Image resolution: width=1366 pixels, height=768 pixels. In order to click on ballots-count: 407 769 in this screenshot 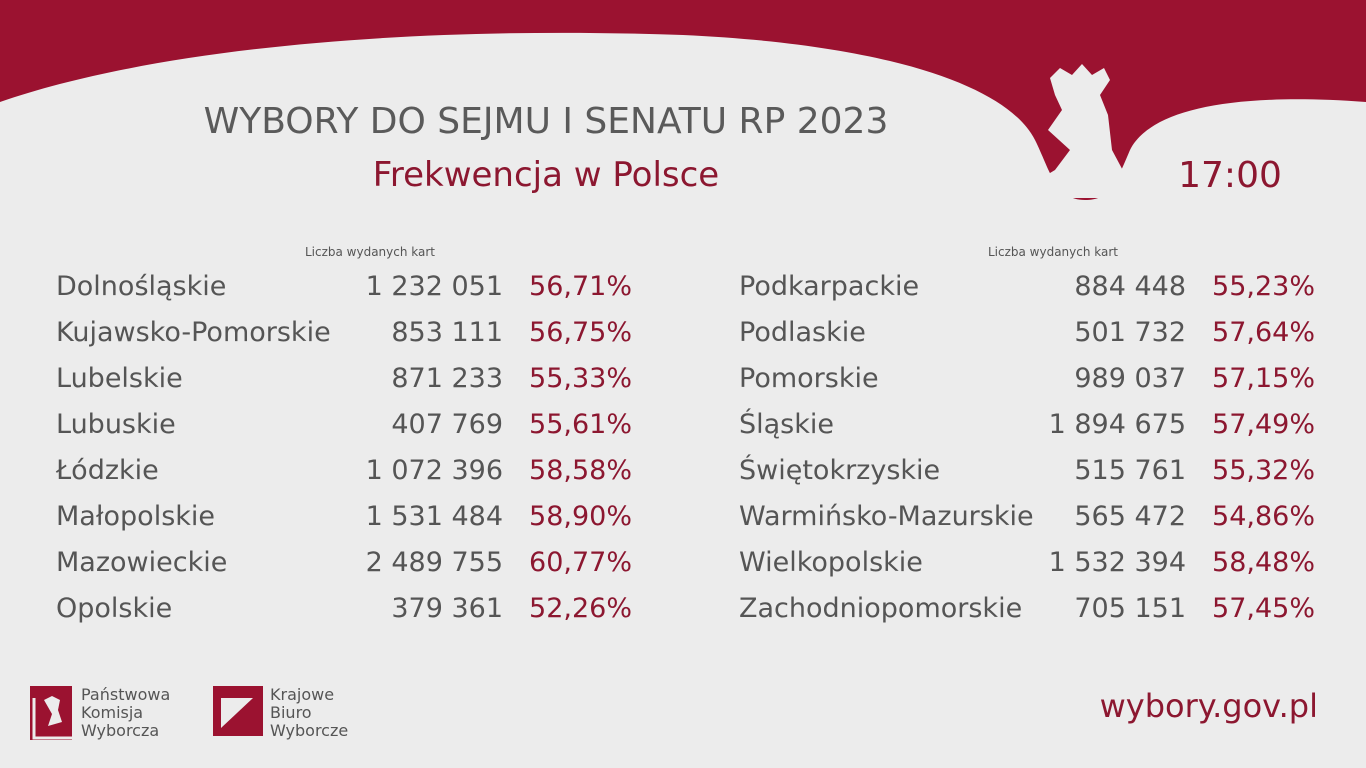, I will do `click(447, 424)`.